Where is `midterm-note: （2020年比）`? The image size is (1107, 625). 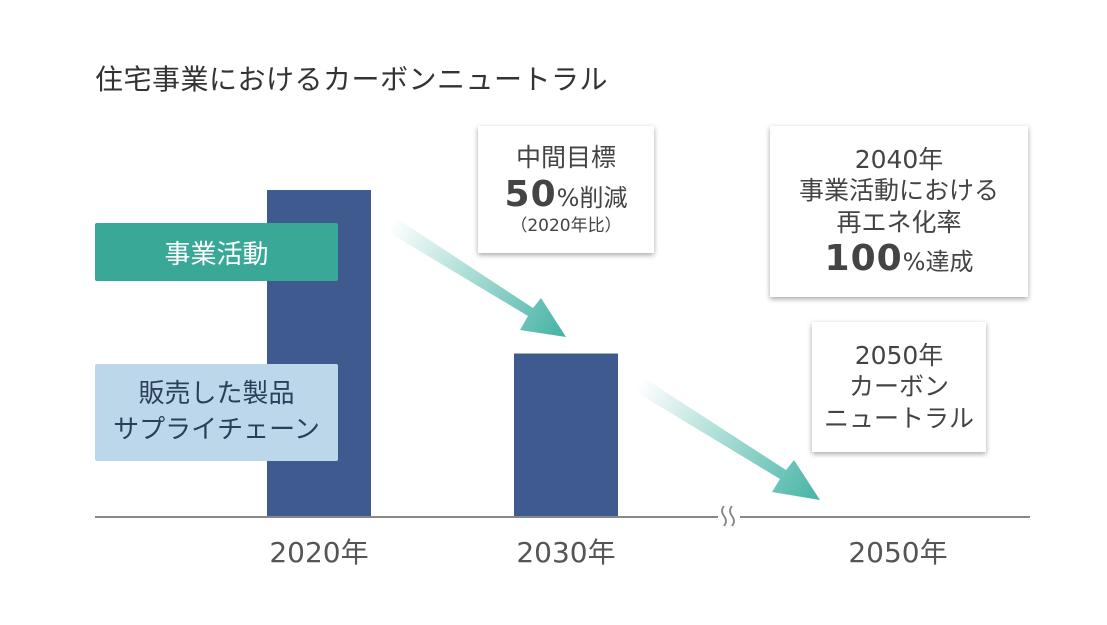
midterm-note: （2020年比） is located at coordinates (566, 225).